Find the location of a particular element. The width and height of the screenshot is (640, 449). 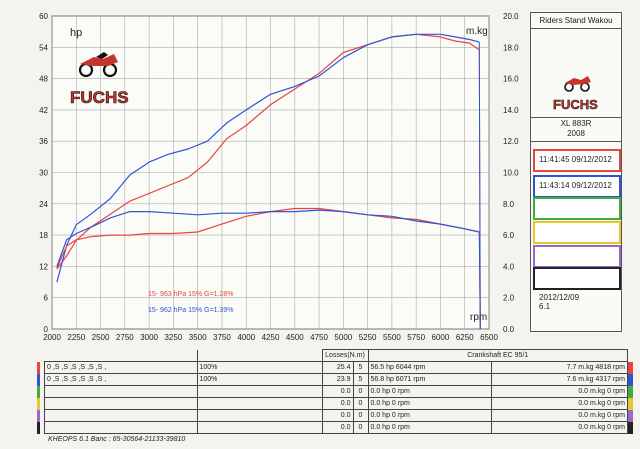

row-power: 56.8 hp 6071 rpm is located at coordinates (429, 379).